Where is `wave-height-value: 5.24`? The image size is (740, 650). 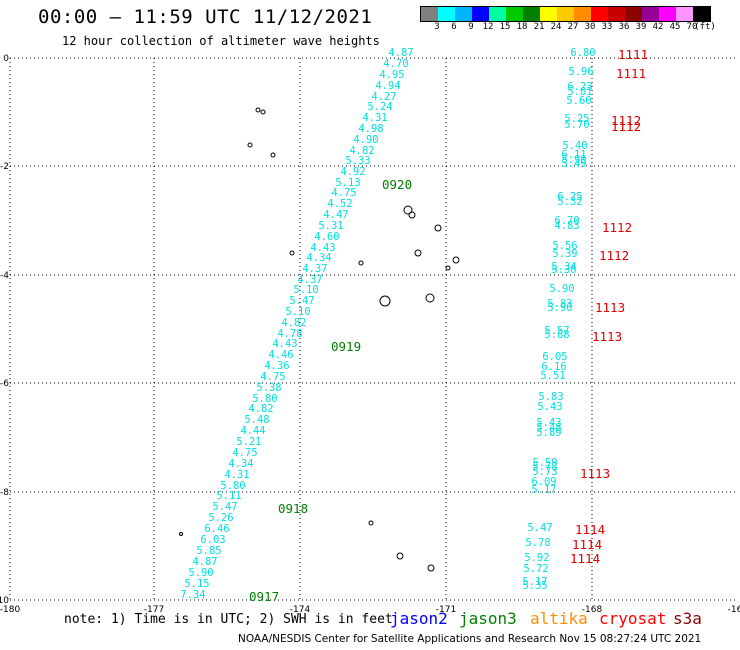 wave-height-value: 5.24 is located at coordinates (379, 107).